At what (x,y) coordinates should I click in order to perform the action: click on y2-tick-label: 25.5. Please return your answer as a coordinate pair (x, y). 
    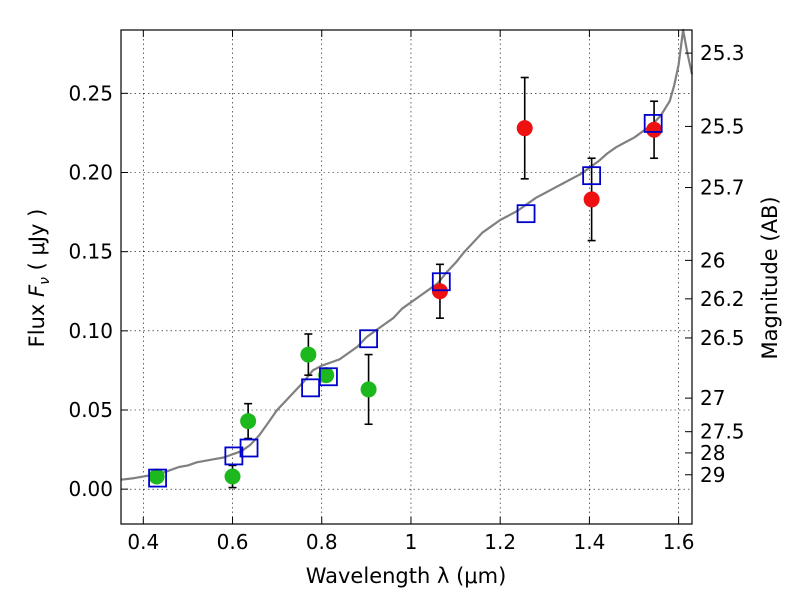
    Looking at the image, I should click on (722, 126).